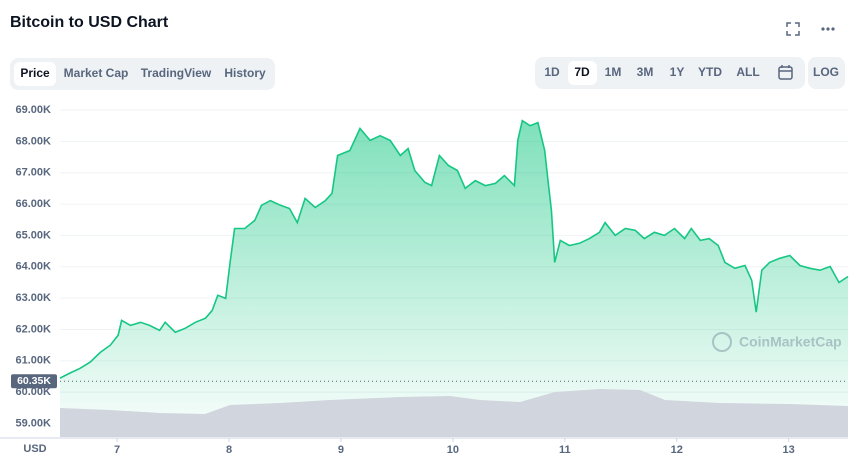  I want to click on range-group, so click(670, 73).